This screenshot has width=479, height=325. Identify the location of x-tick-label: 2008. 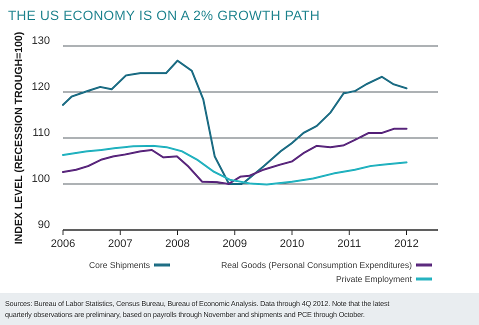
(177, 244).